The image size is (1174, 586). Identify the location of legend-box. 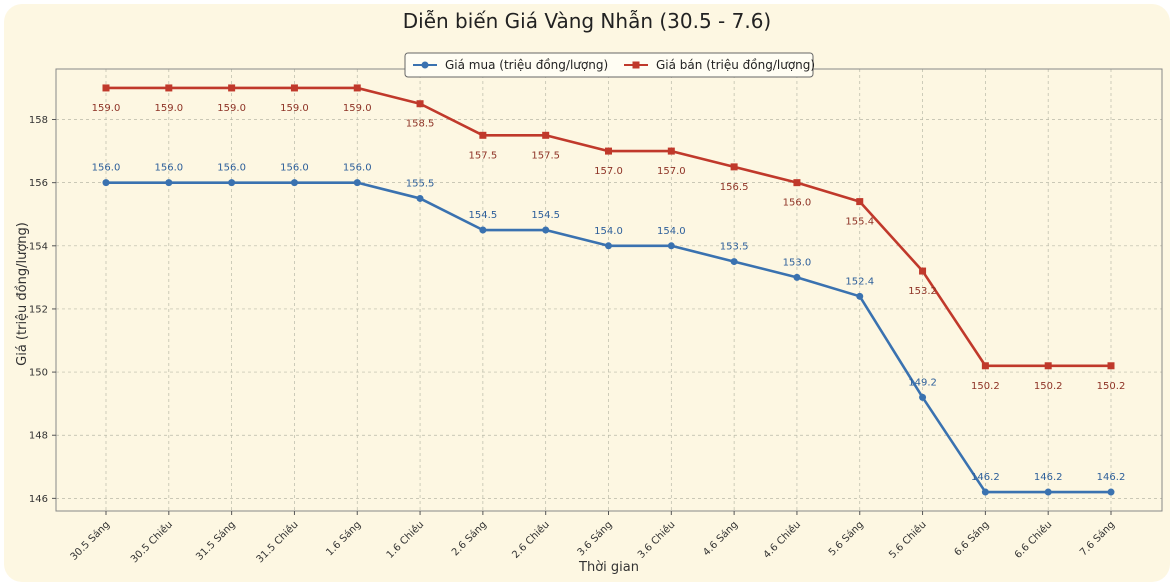
(609, 65).